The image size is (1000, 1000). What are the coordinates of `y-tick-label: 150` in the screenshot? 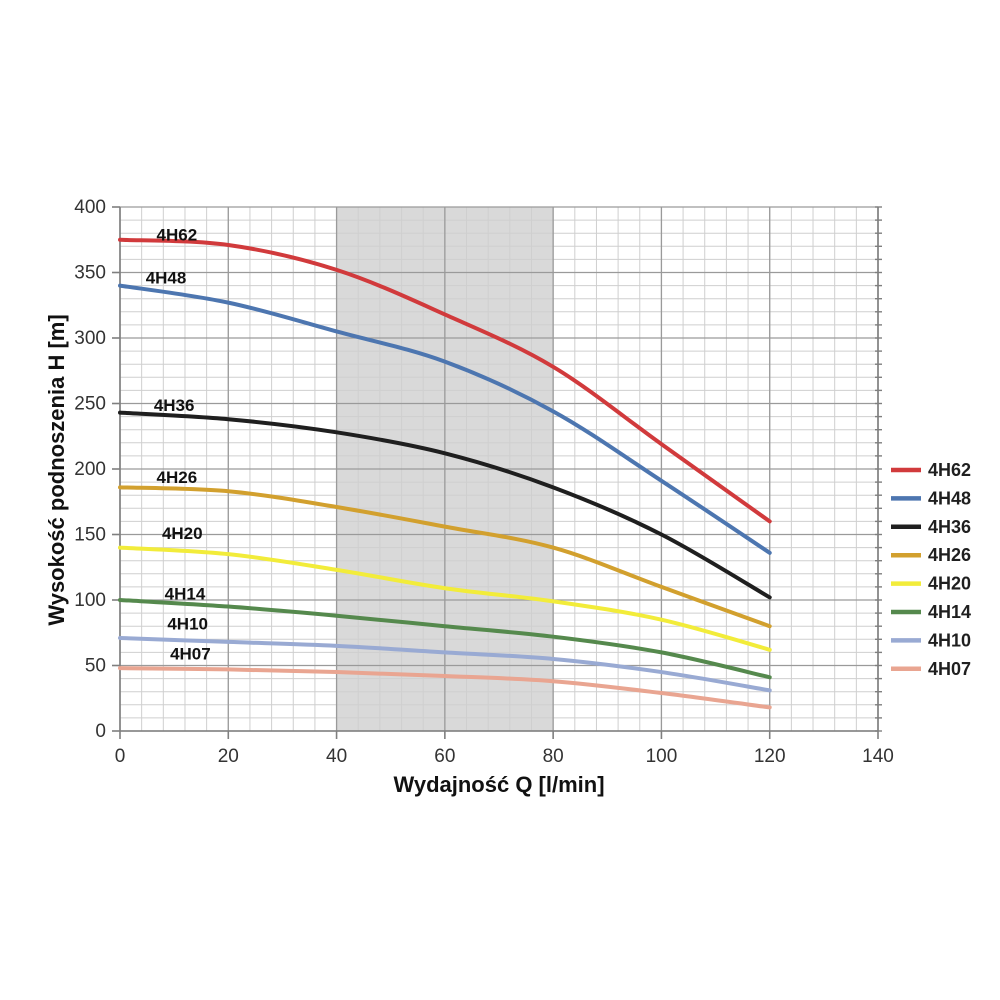 It's located at (90, 535).